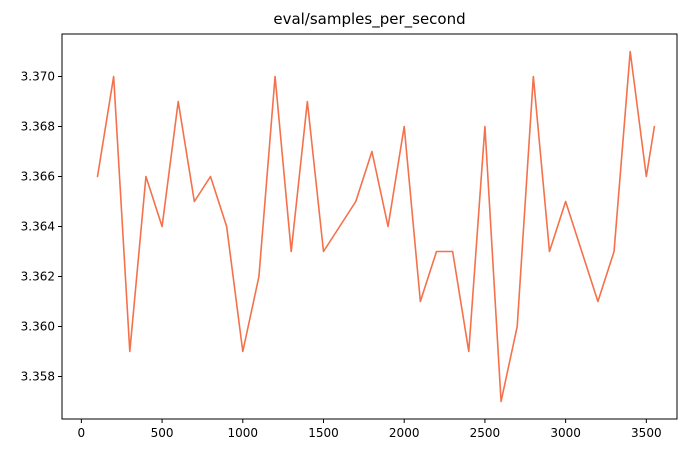 This screenshot has height=451, width=689. I want to click on x-tick-label: 3500, so click(646, 433).